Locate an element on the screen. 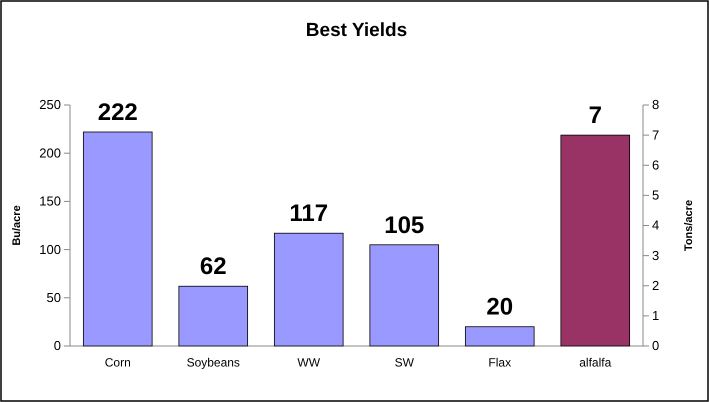 The height and width of the screenshot is (402, 709). x-tick-label: SW is located at coordinates (404, 363).